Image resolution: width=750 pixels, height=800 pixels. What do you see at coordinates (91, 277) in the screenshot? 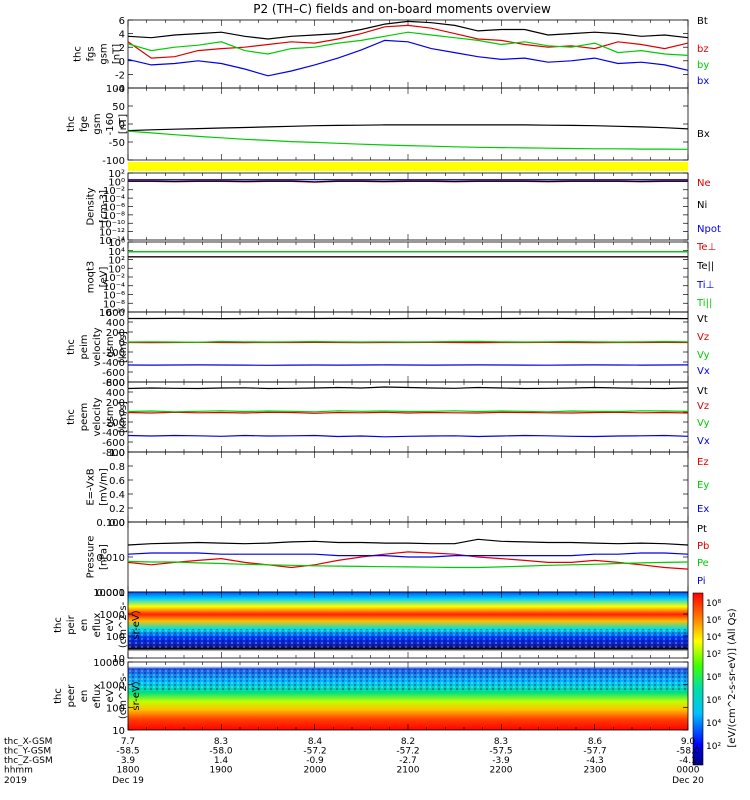
I see `y-axis-label: moqt3` at bounding box center [91, 277].